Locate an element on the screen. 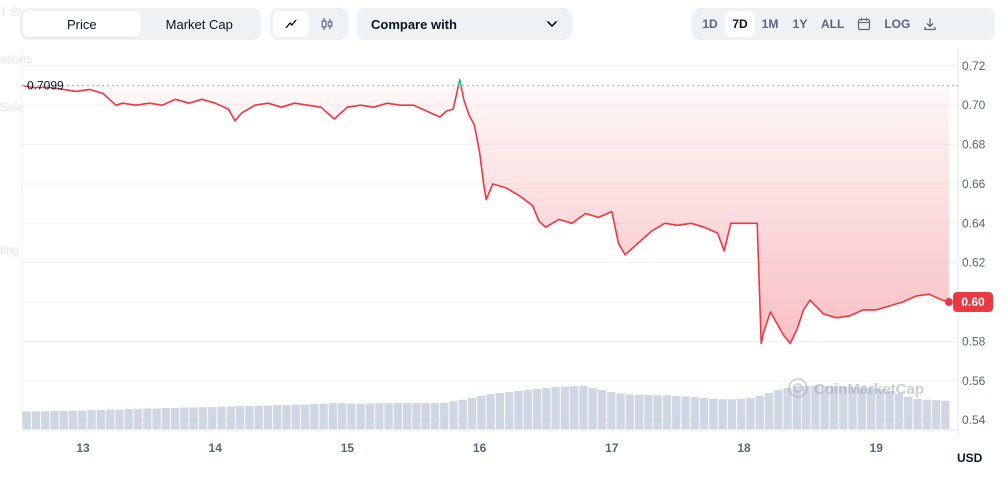 Image resolution: width=1007 pixels, height=490 pixels. x-tick-label: 17 is located at coordinates (612, 448).